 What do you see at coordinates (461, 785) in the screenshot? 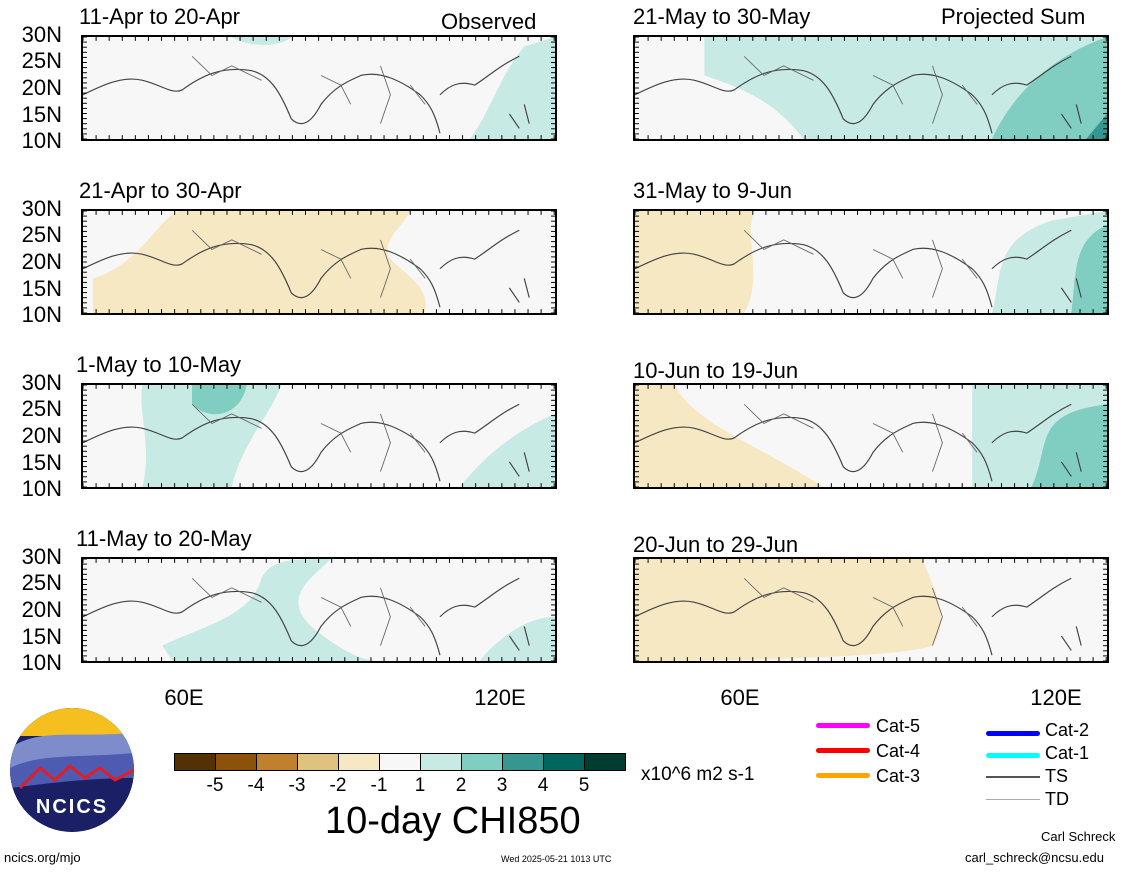
I see `colorbar-label: 2` at bounding box center [461, 785].